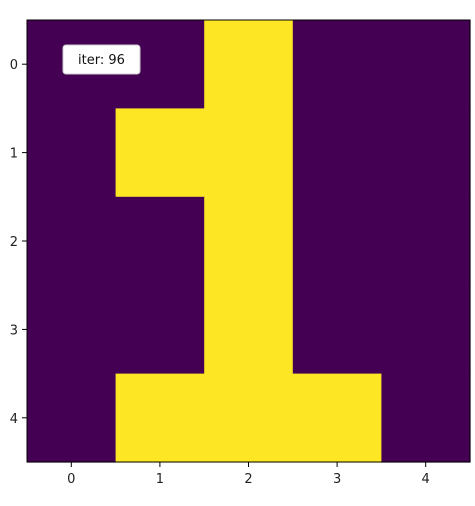 The height and width of the screenshot is (506, 475). Describe the element at coordinates (337, 418) in the screenshot. I see `heatmap-cell-r4-c3` at that location.